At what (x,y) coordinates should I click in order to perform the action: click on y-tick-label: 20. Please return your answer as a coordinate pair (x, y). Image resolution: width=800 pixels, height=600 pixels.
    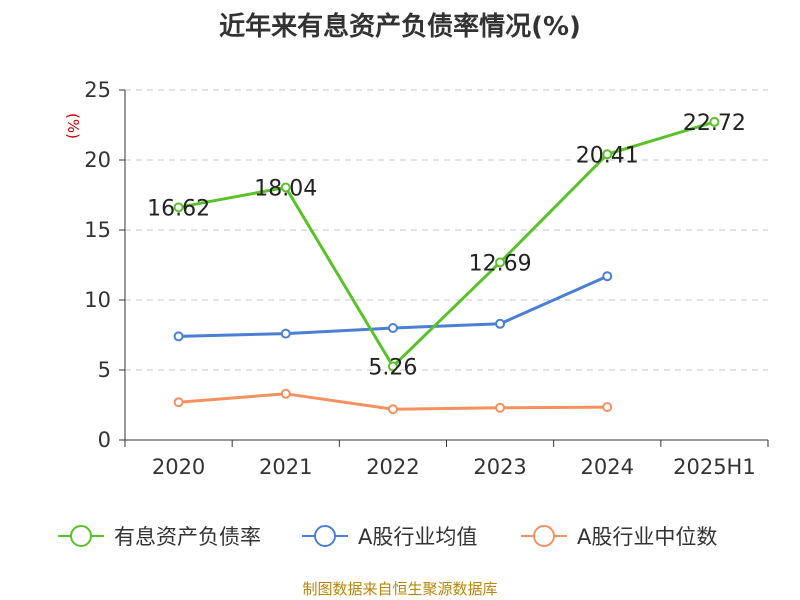
    Looking at the image, I should click on (97, 160).